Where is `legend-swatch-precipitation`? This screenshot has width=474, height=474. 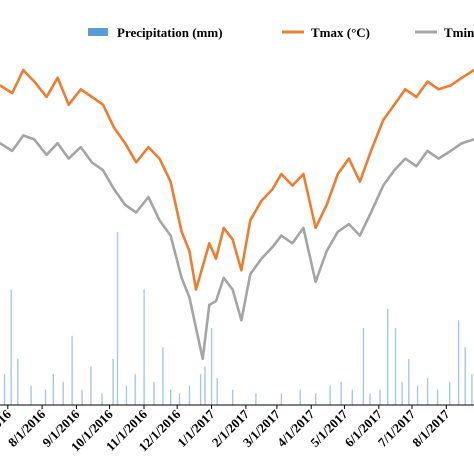
legend-swatch-precipitation is located at coordinates (98, 32).